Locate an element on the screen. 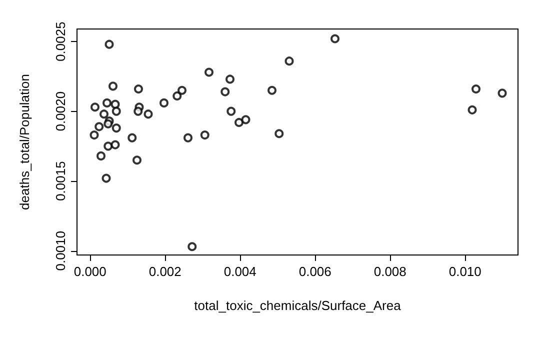 The width and height of the screenshot is (559, 342). y-tick-label: 0.0025 is located at coordinates (60, 42).